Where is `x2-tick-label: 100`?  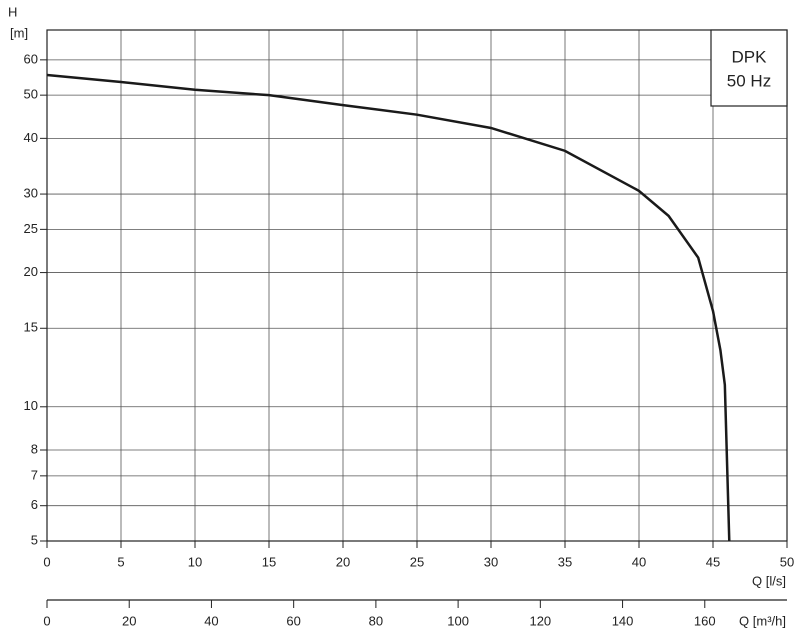
x2-tick-label: 100 is located at coordinates (458, 620).